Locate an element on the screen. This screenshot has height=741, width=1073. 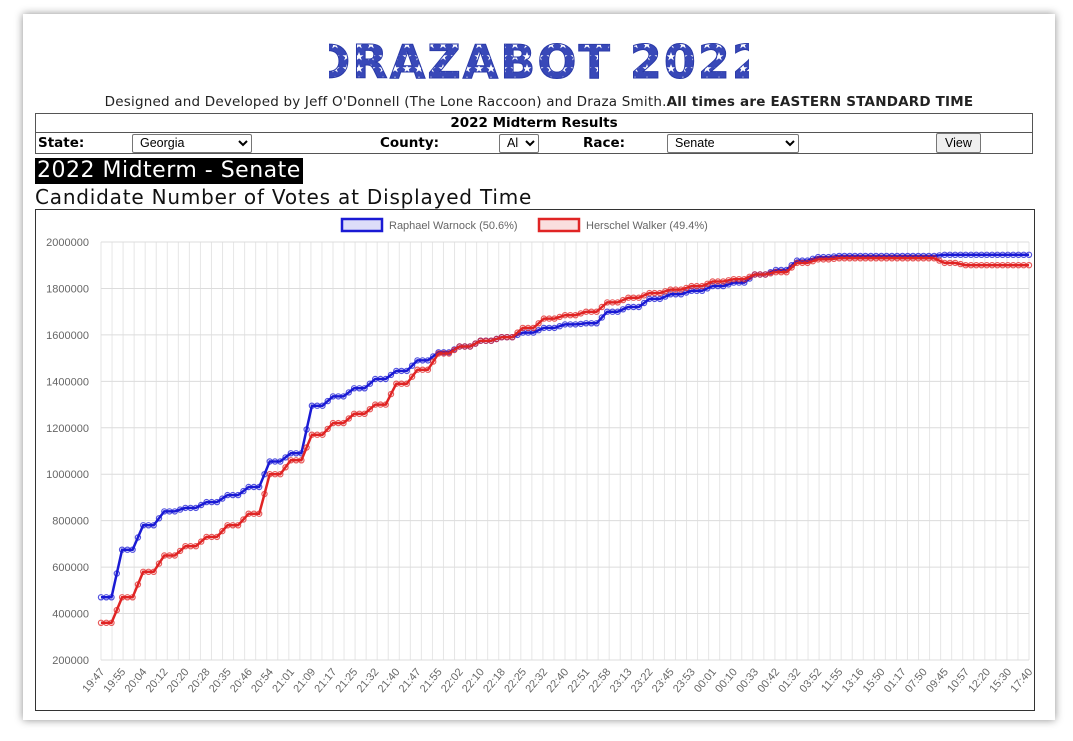
race-title: 2022 Midterm - Senate is located at coordinates (169, 171).